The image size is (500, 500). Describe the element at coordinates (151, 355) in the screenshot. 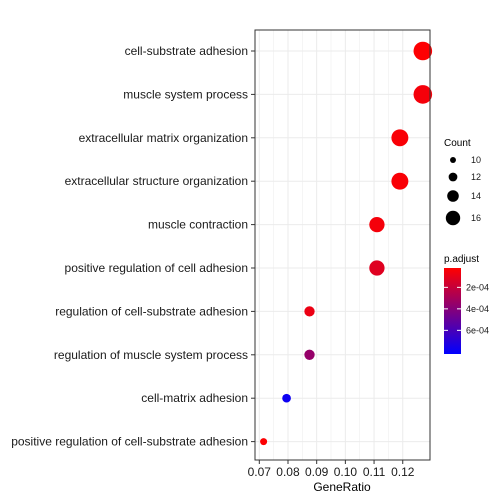

I see `category-label: regulation of muscle system process` at that location.